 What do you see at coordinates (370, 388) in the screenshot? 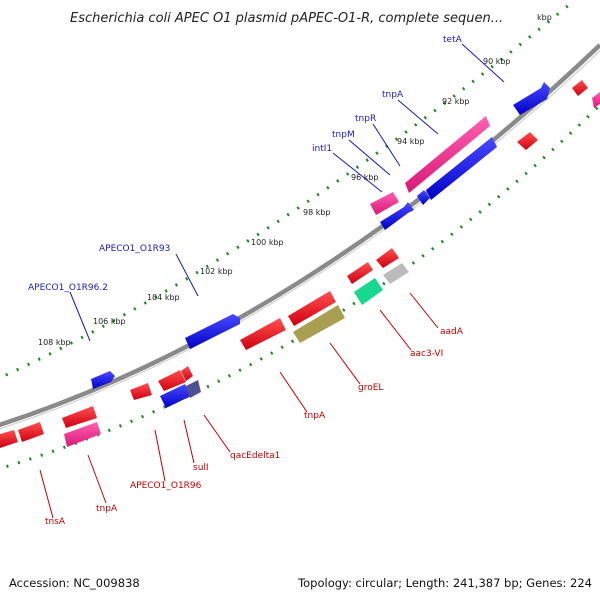
I see `label-groEL: groEL` at bounding box center [370, 388].